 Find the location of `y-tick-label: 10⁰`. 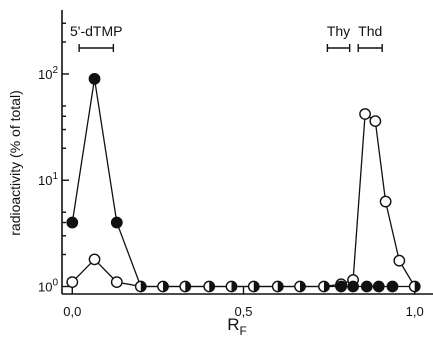

y-tick-label: 10⁰ is located at coordinates (48, 285).